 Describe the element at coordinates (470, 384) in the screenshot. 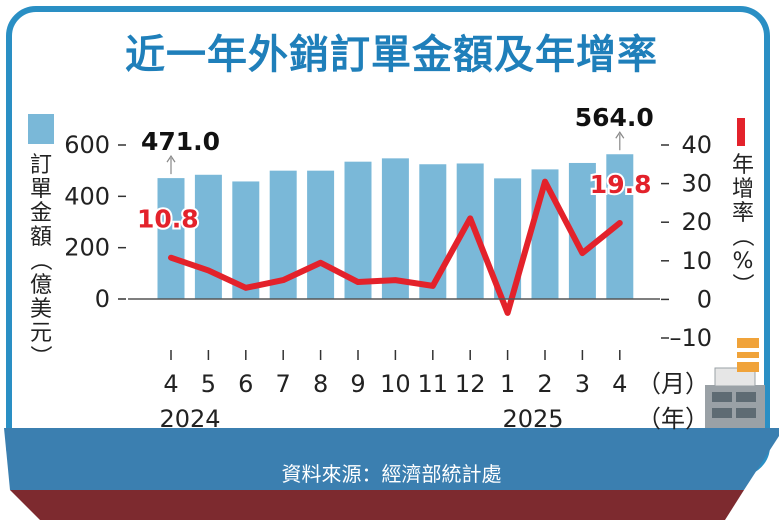

I see `x-tick-label: 12` at that location.